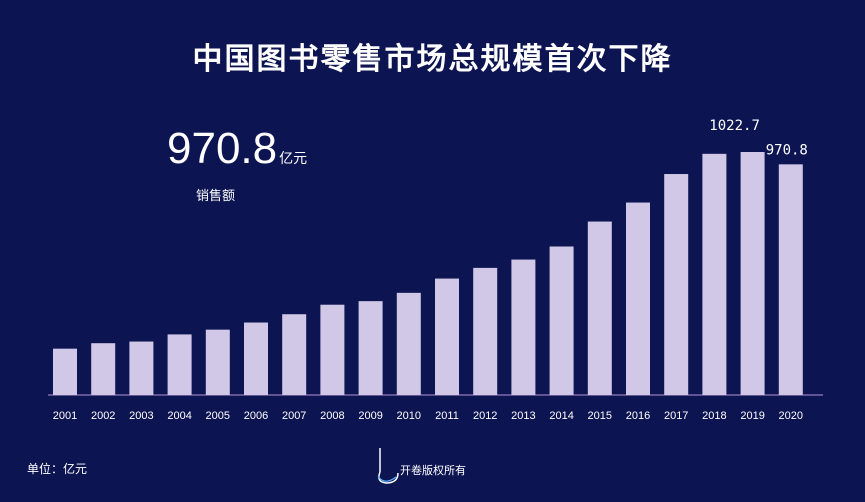 This screenshot has height=502, width=865. I want to click on bar-2010, so click(408, 343).